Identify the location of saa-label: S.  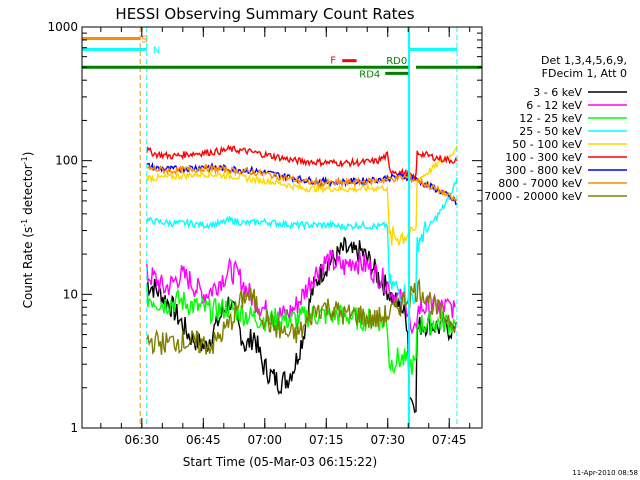
(144, 40).